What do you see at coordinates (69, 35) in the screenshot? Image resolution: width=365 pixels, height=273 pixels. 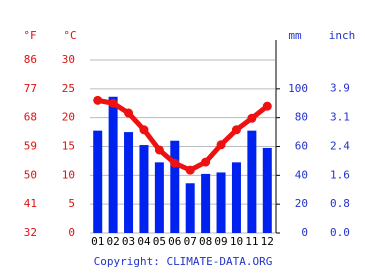 I see `c-axis-label: °C` at bounding box center [69, 35].